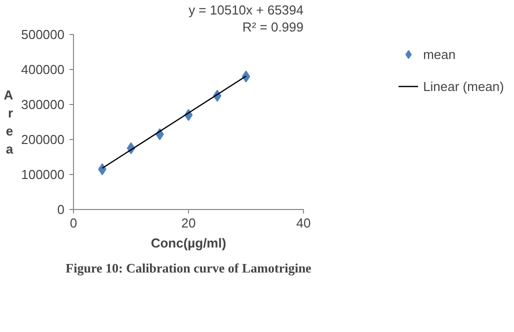 The image size is (514, 332). I want to click on point, so click(246, 76).